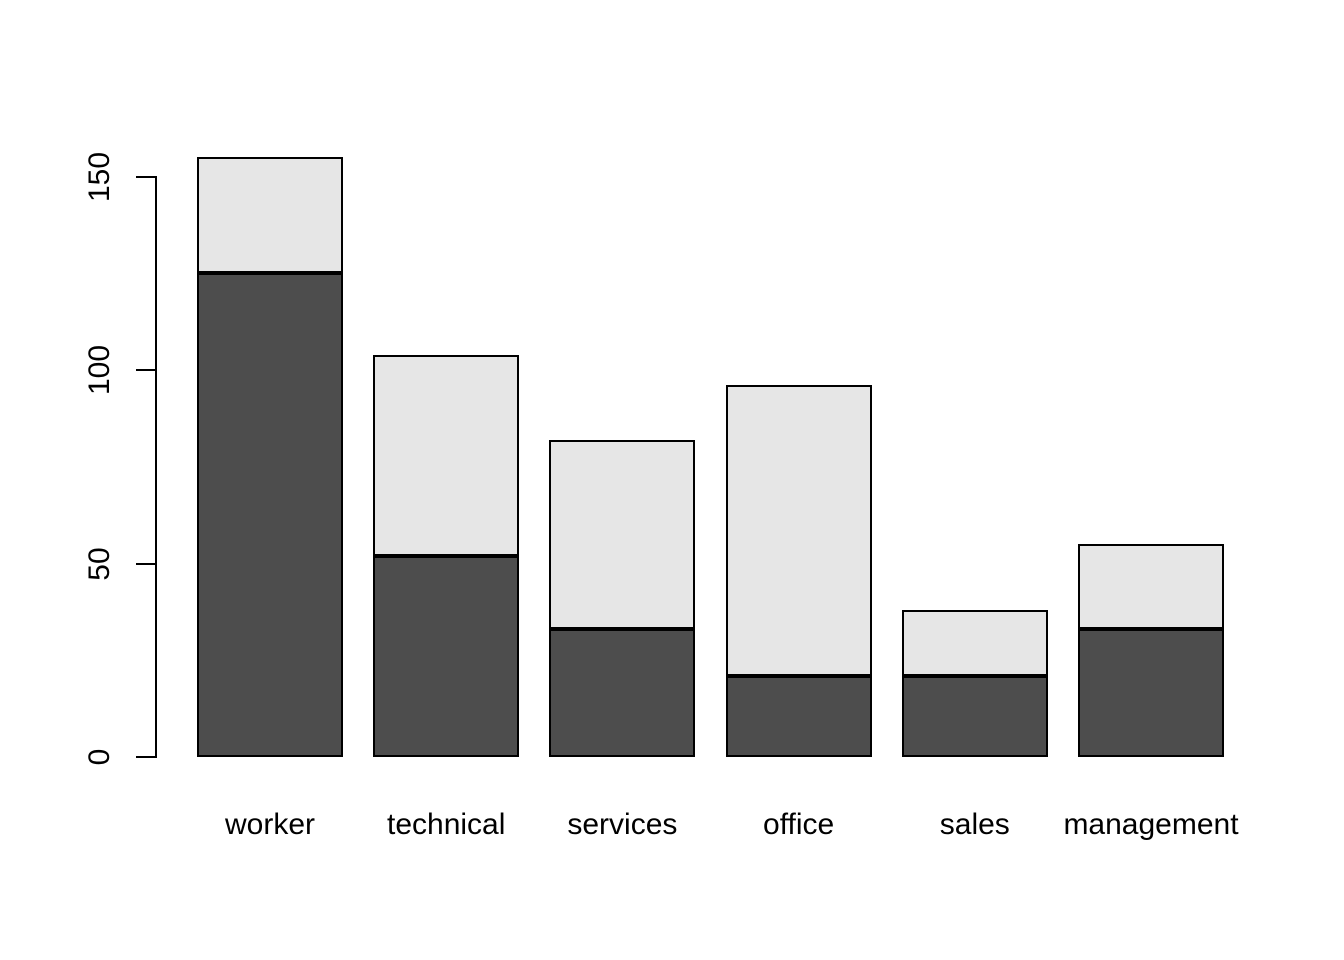 The width and height of the screenshot is (1344, 960). What do you see at coordinates (622, 534) in the screenshot?
I see `bar-segment-services-top-segment-light` at bounding box center [622, 534].